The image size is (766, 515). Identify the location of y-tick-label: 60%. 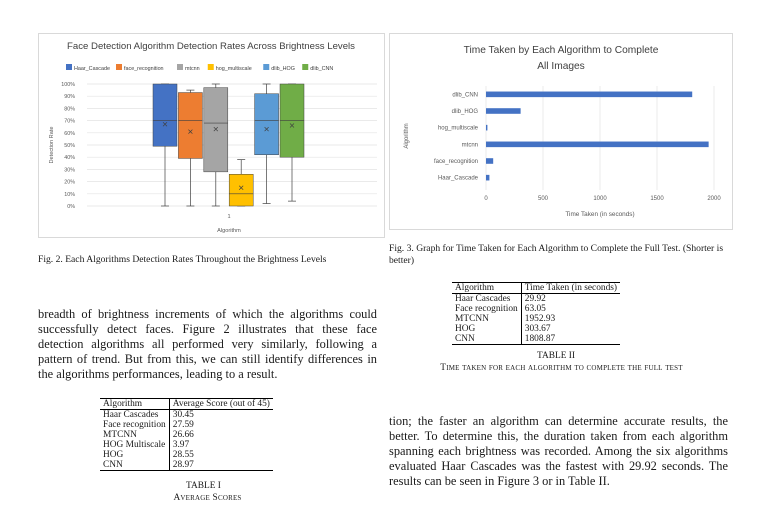
(69, 134).